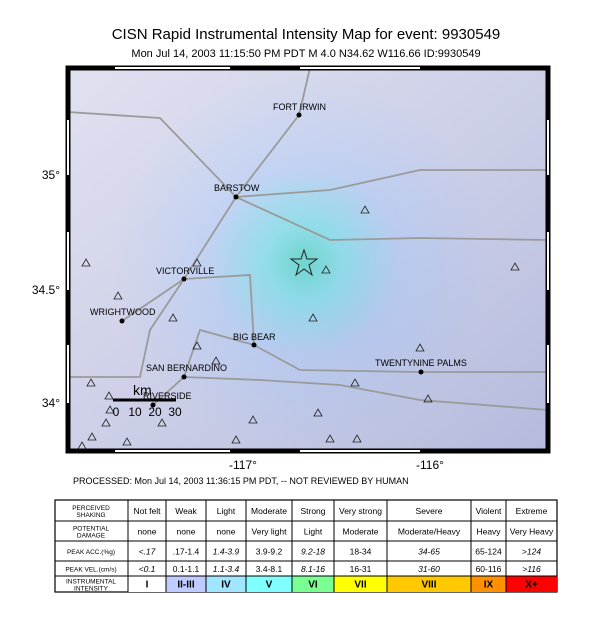 The image size is (612, 629). I want to click on cell: Strong, so click(312, 511).